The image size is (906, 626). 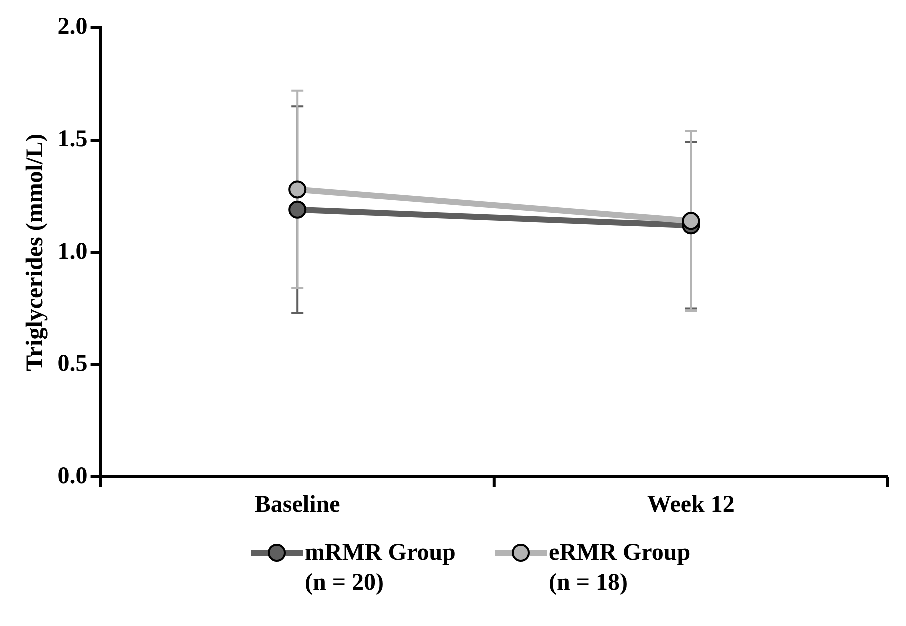 What do you see at coordinates (691, 505) in the screenshot?
I see `x-tick-label: Week 12` at bounding box center [691, 505].